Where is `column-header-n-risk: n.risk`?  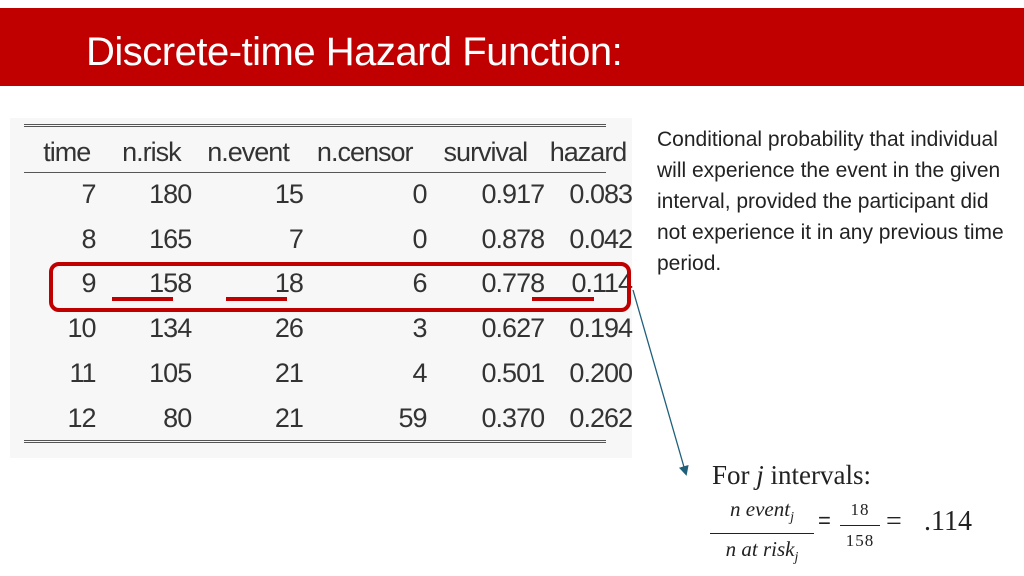
column-header-n-risk: n.risk is located at coordinates (152, 151).